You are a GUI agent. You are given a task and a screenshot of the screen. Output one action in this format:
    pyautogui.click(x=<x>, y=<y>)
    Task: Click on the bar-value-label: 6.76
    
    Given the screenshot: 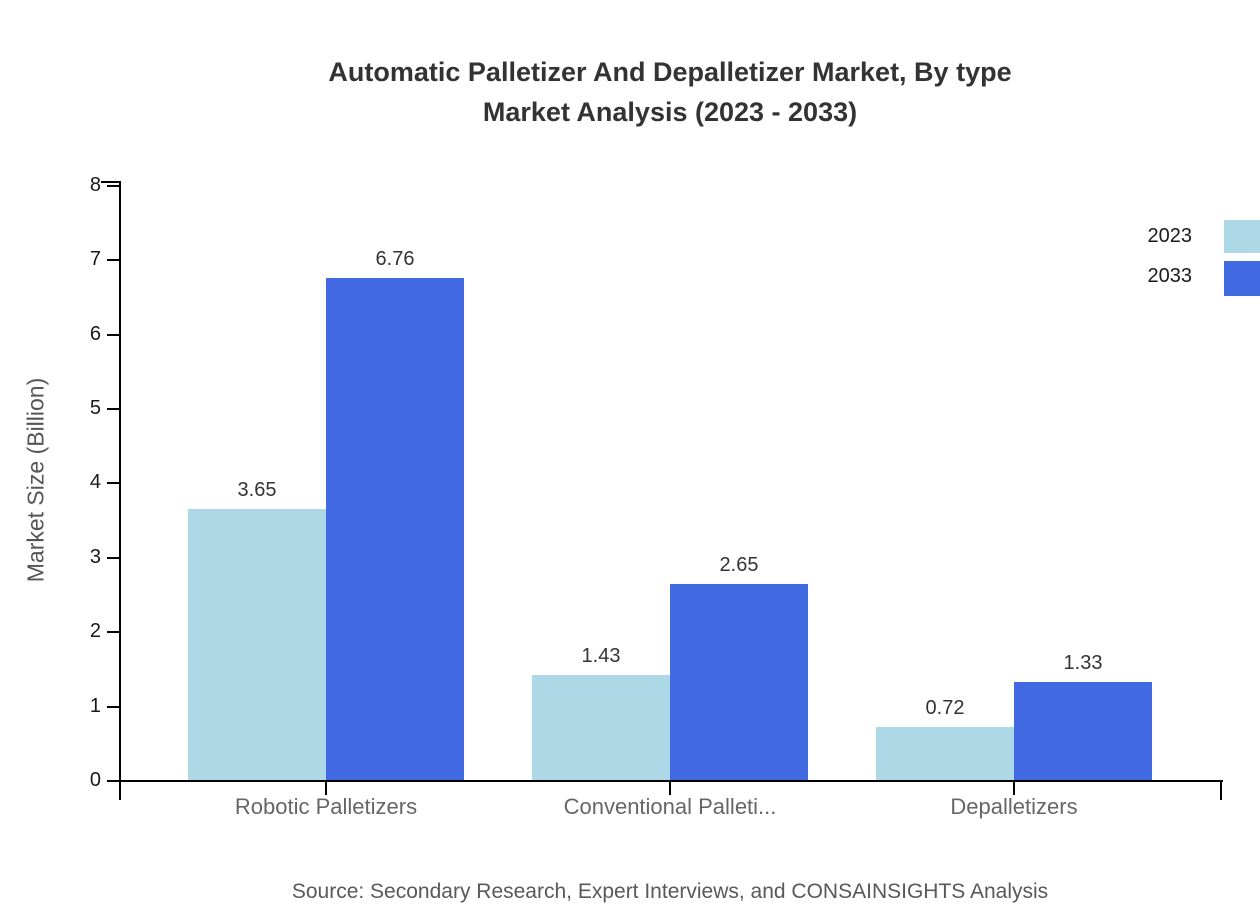 What is the action you would take?
    pyautogui.click(x=395, y=259)
    